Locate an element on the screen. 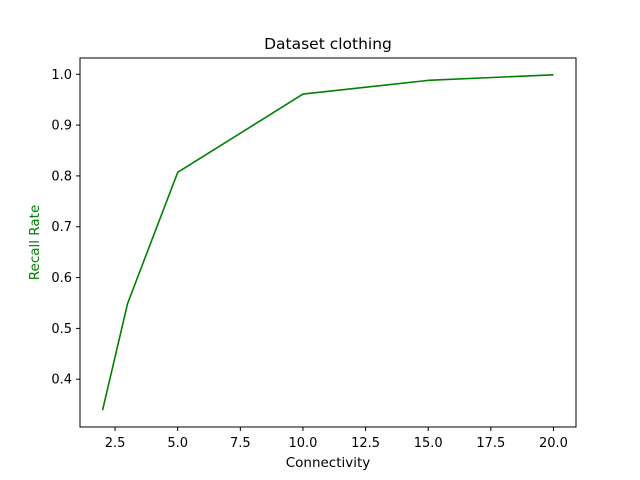 The height and width of the screenshot is (480, 640). x-axis-label: Connectivity is located at coordinates (328, 463).